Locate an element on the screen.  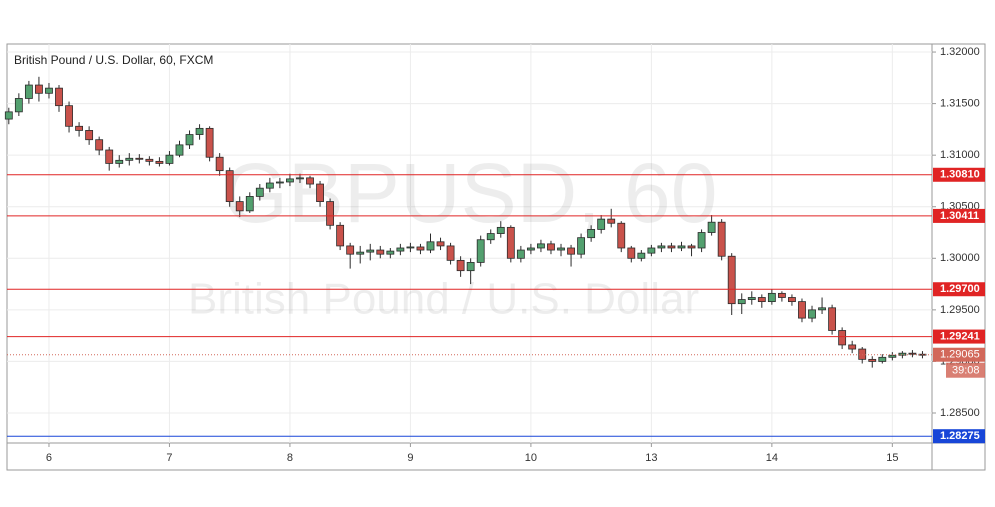
x-tick-label: 8 is located at coordinates (290, 458).